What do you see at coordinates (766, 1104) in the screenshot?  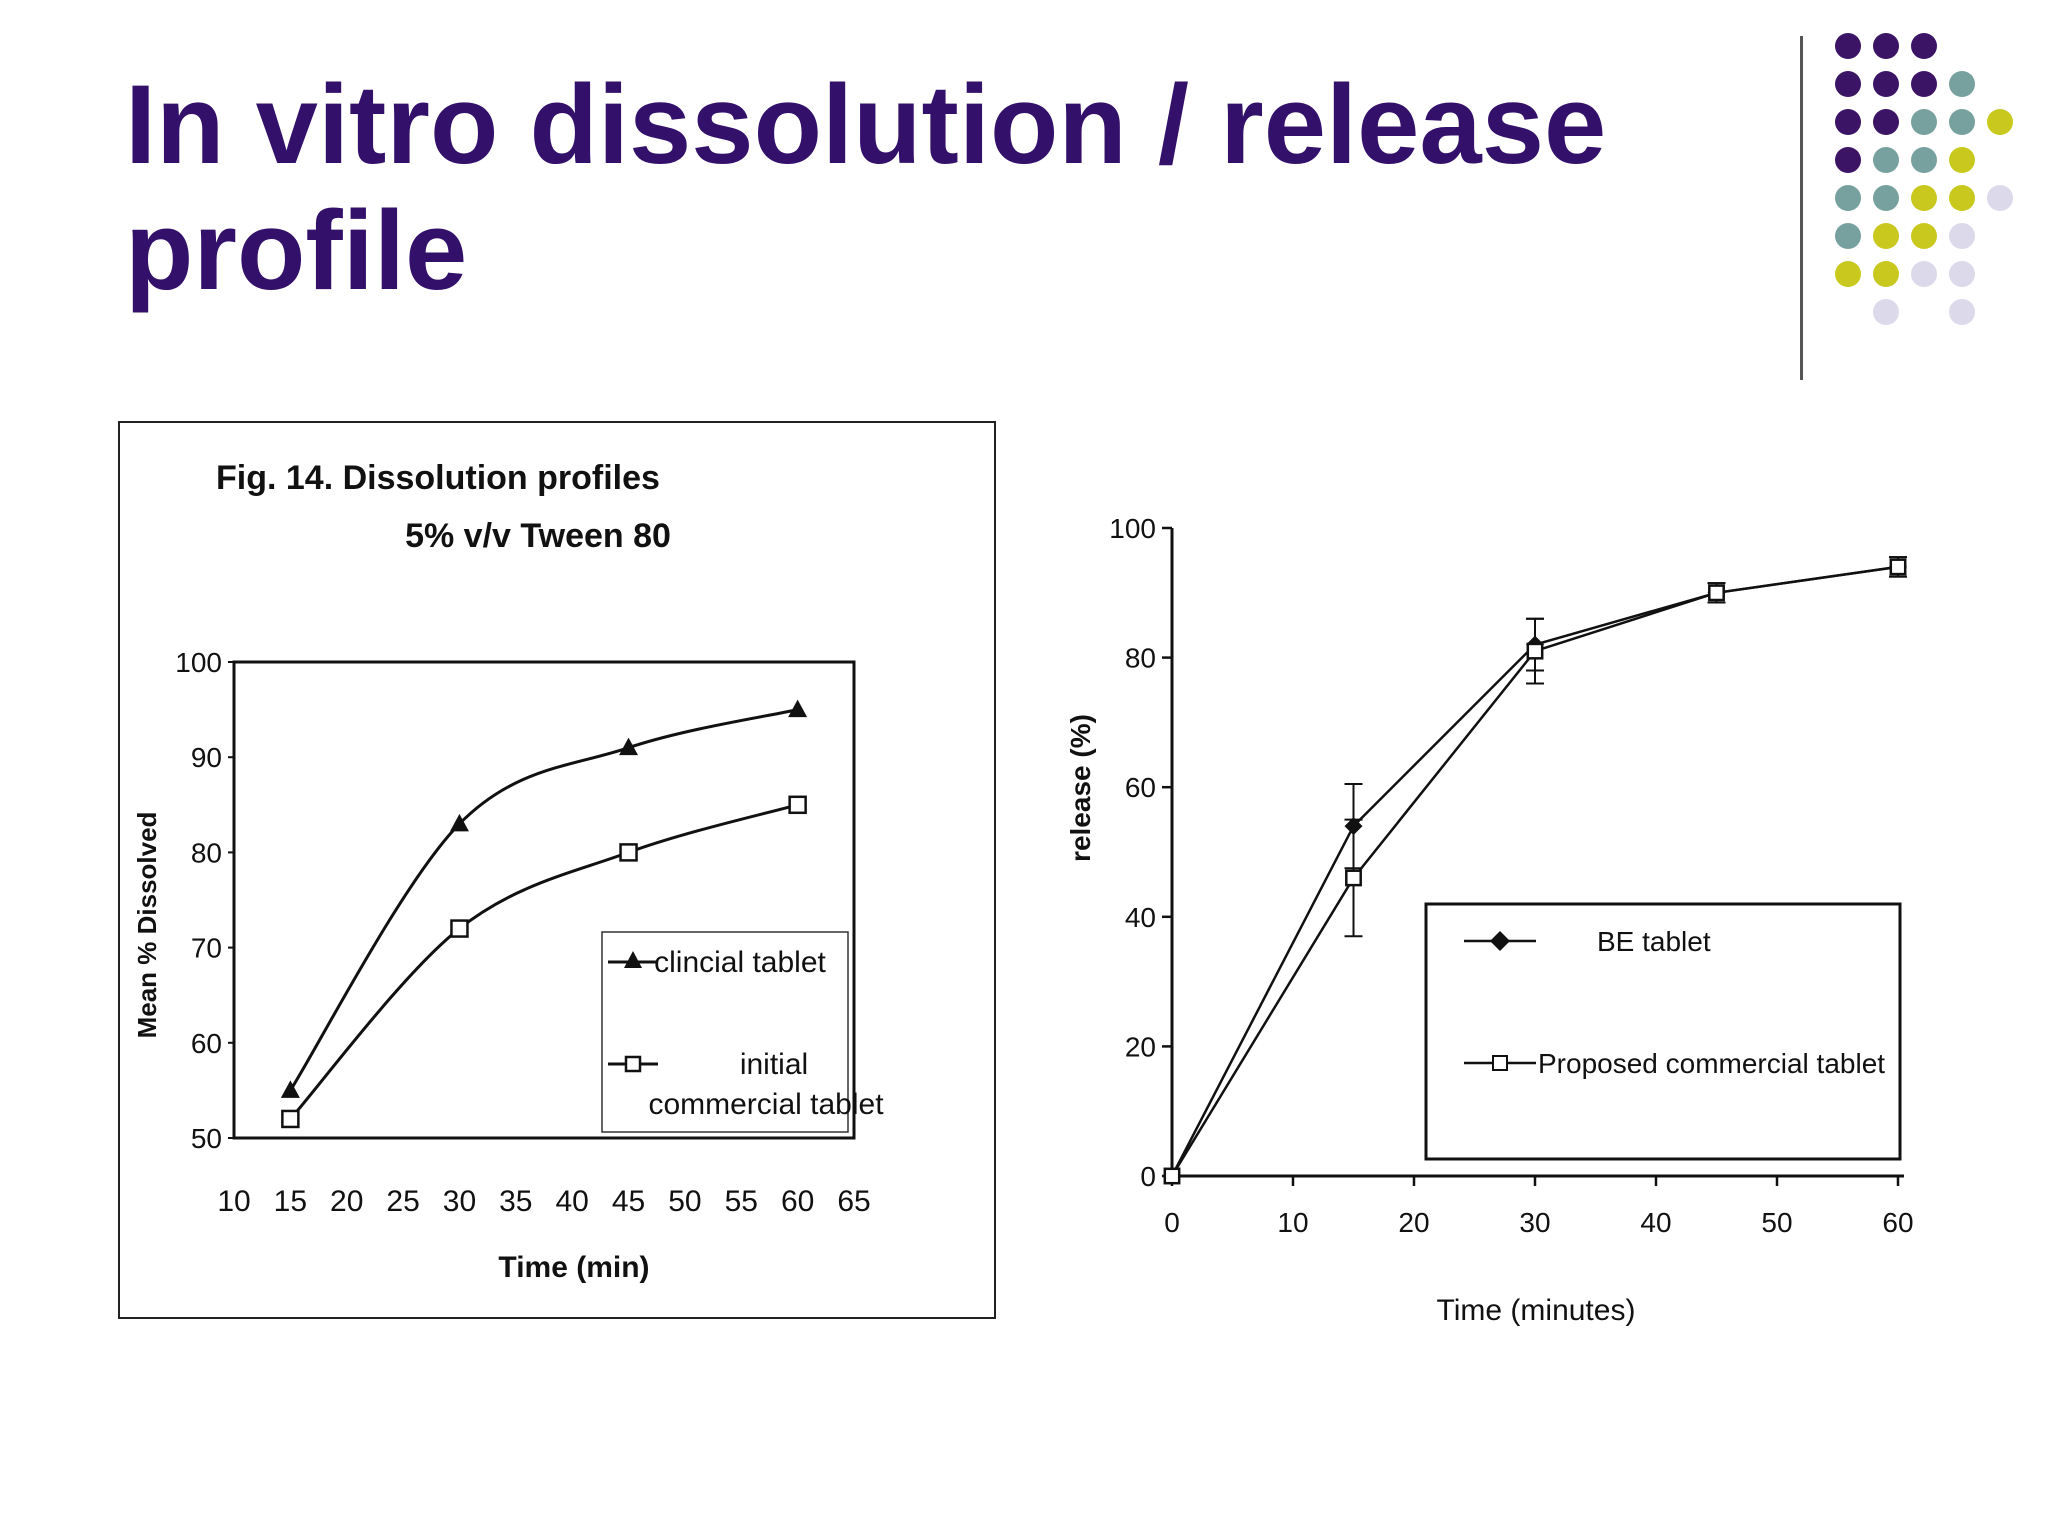 I see `legend-label-initial-line2: commercial tablet` at bounding box center [766, 1104].